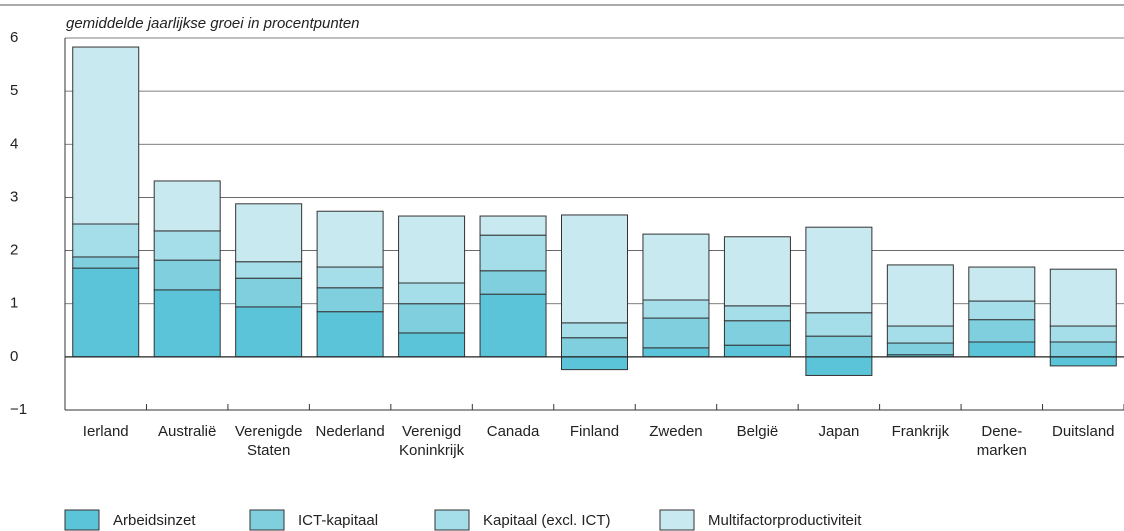  I want to click on x-tick-label: Finland, so click(594, 431).